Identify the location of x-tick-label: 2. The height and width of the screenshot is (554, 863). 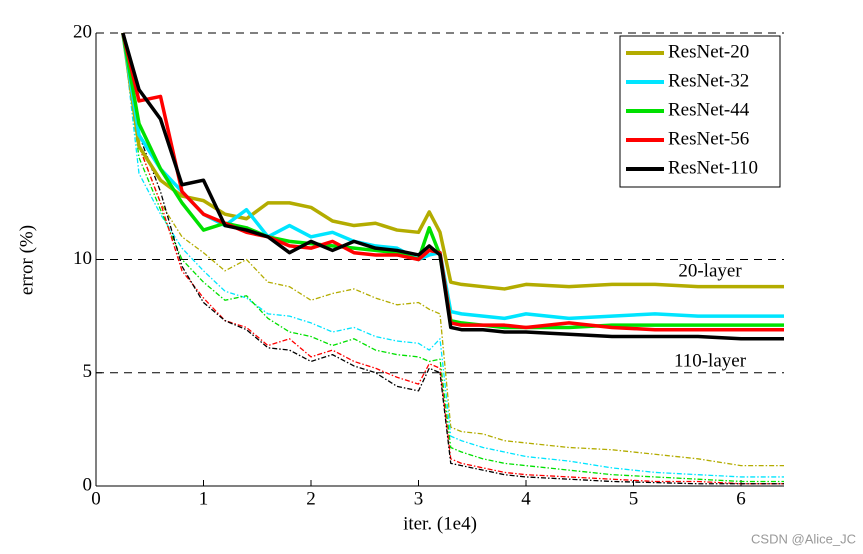
(311, 498).